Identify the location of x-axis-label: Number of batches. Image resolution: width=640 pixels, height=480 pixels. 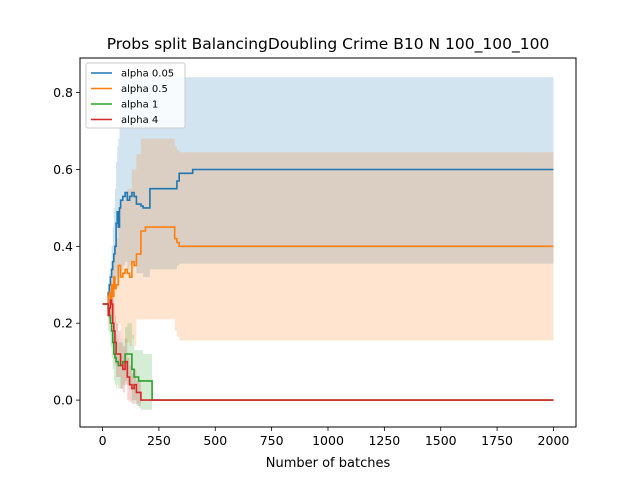
(328, 463).